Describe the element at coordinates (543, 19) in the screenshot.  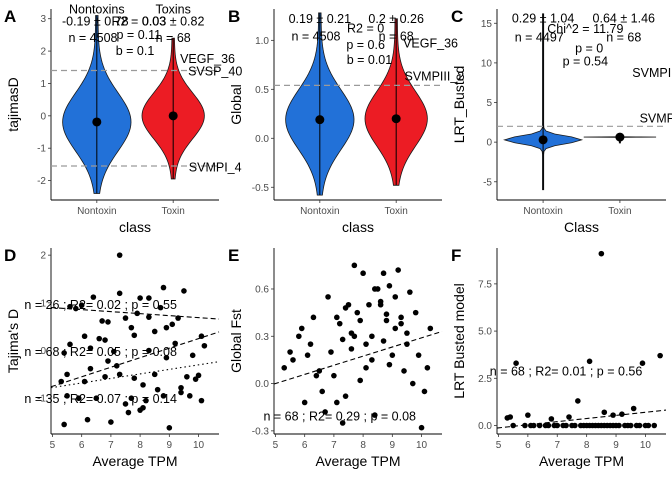
I see `annotation-label: 0.29 ± 1.04` at that location.